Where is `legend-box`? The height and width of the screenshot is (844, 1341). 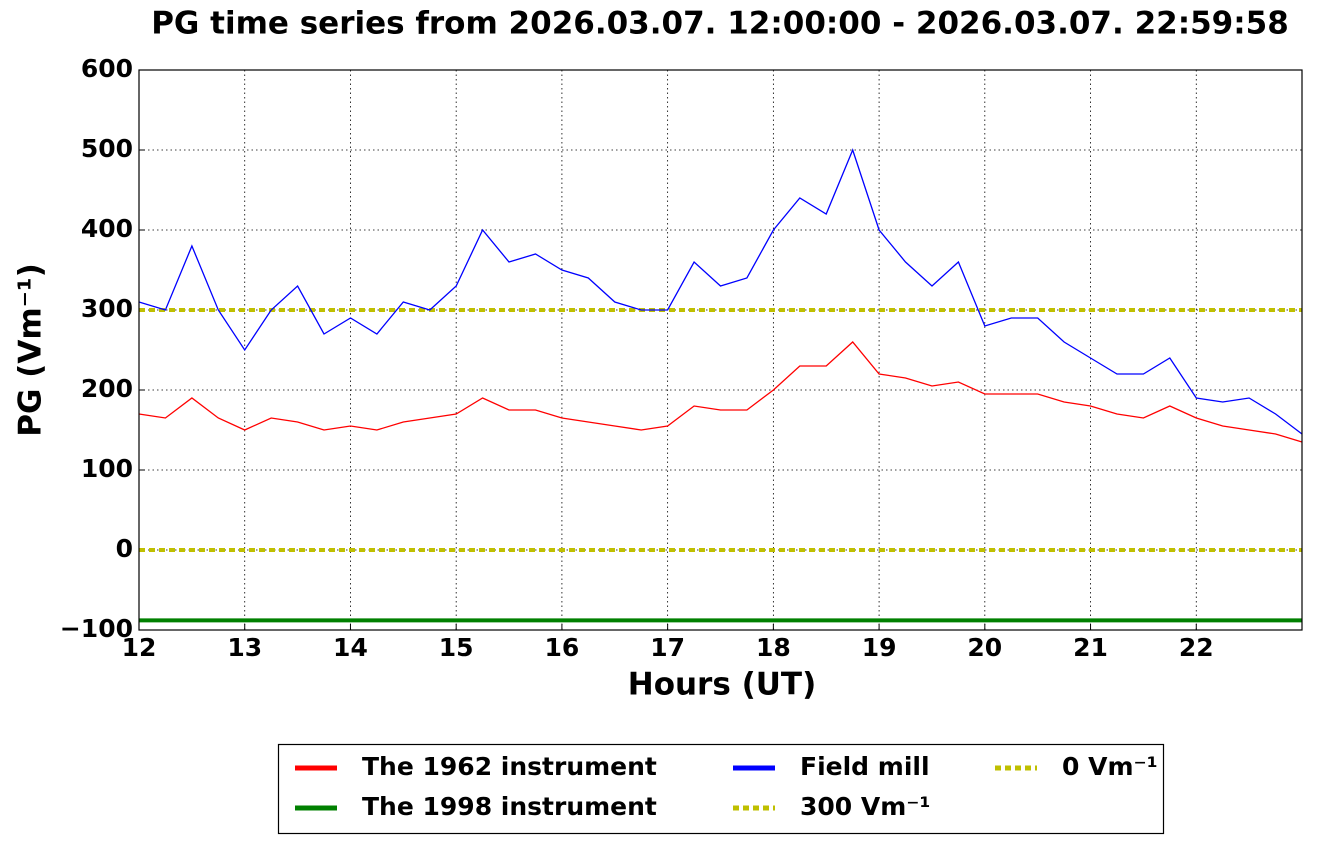
legend-box is located at coordinates (721, 789).